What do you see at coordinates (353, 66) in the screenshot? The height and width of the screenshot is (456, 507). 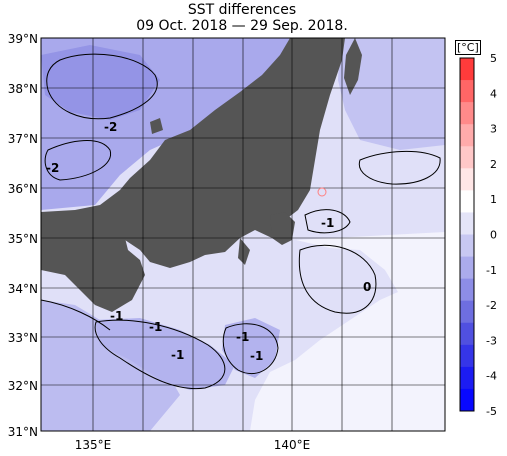 I see `land-island-north` at bounding box center [353, 66].